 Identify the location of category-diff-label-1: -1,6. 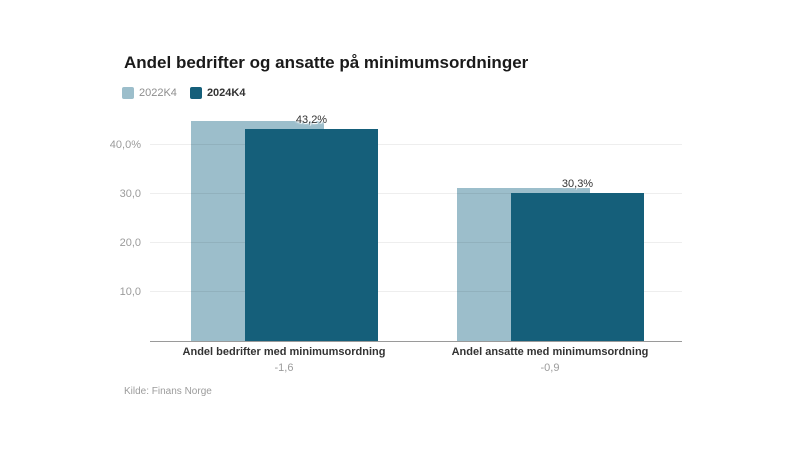
(284, 368).